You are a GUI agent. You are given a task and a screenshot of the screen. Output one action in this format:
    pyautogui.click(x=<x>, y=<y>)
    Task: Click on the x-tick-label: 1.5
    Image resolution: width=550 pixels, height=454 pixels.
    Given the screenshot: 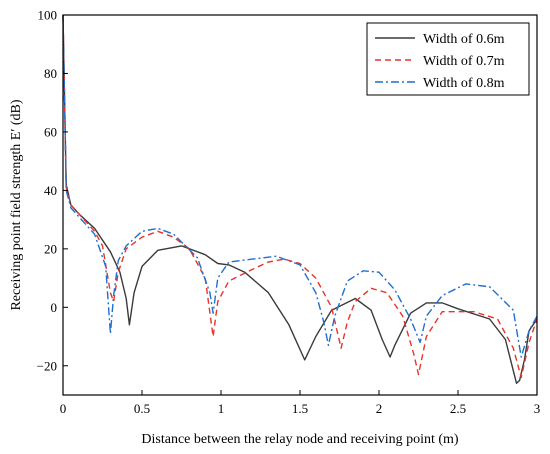 What is the action you would take?
    pyautogui.click(x=300, y=408)
    